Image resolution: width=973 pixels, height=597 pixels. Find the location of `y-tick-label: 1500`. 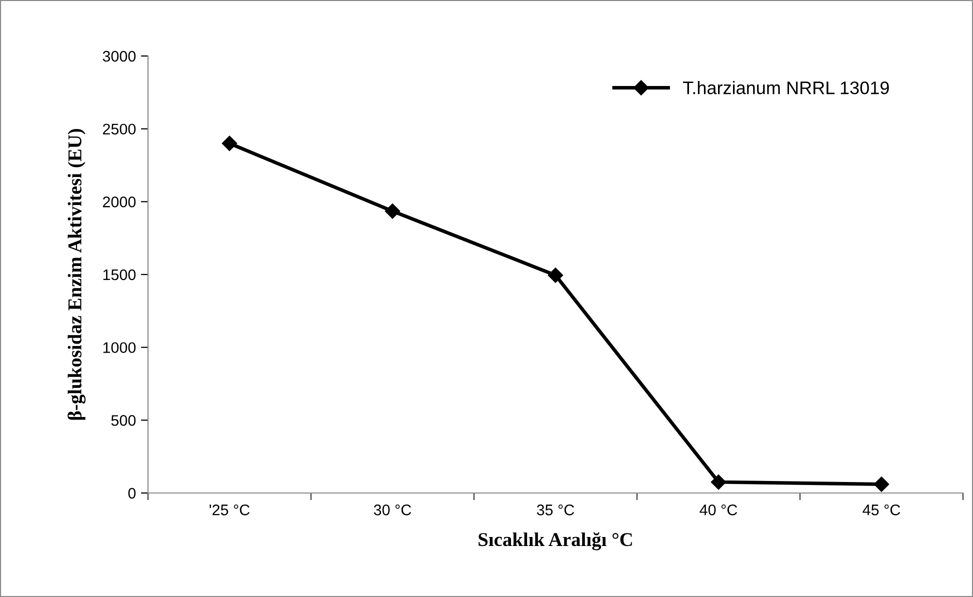

y-tick-label: 1500 is located at coordinates (119, 274).